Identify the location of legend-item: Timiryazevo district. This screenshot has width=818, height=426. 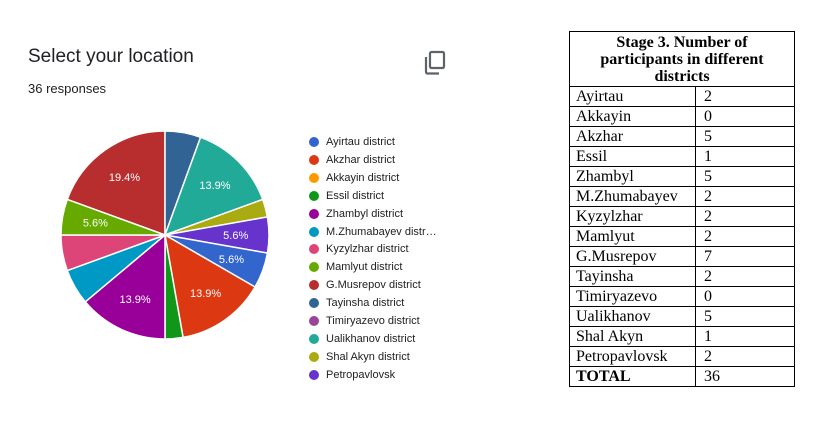
(364, 321).